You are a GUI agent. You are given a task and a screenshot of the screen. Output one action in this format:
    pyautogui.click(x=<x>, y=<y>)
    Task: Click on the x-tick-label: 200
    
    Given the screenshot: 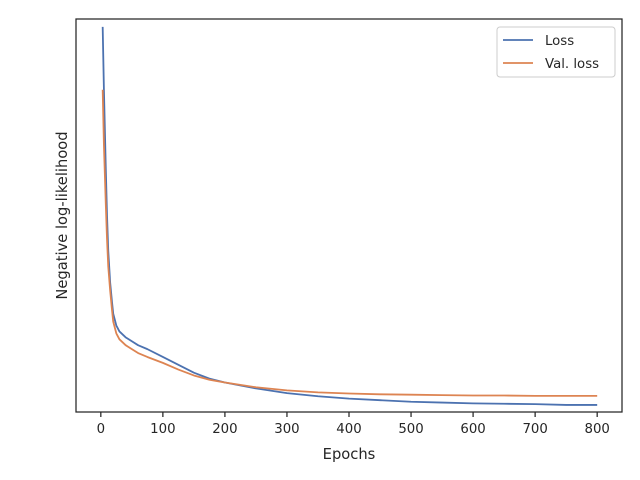 What is the action you would take?
    pyautogui.click(x=224, y=429)
    